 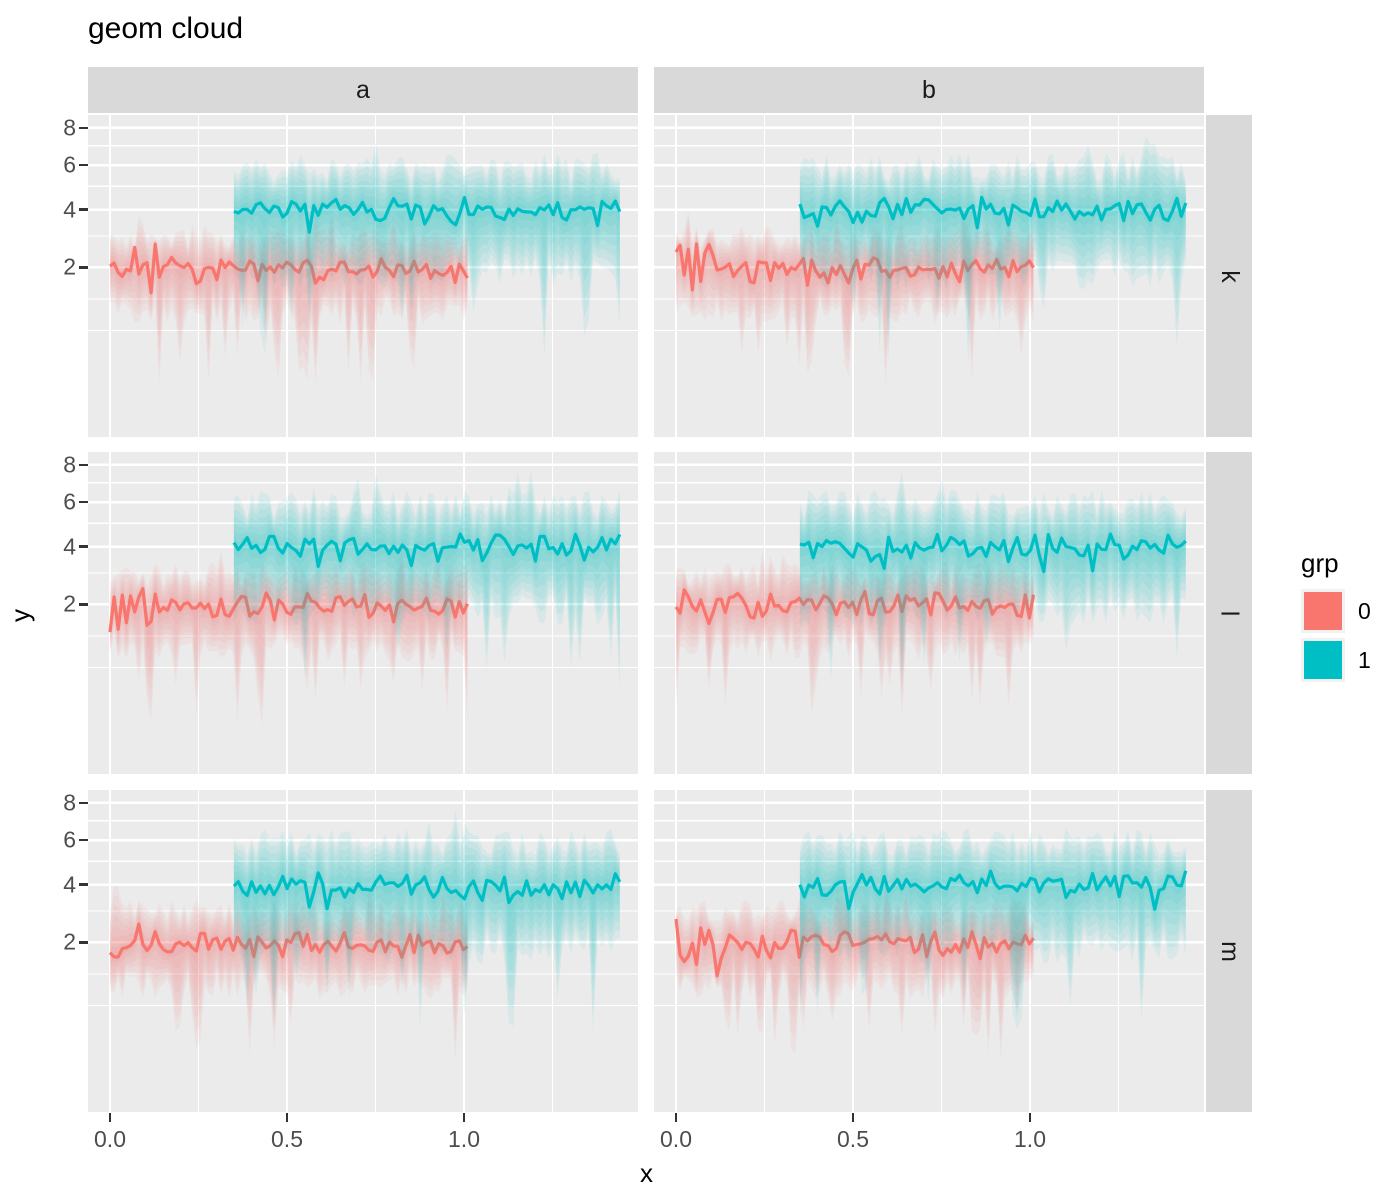 I want to click on facet-panel-a-k, so click(x=363, y=276).